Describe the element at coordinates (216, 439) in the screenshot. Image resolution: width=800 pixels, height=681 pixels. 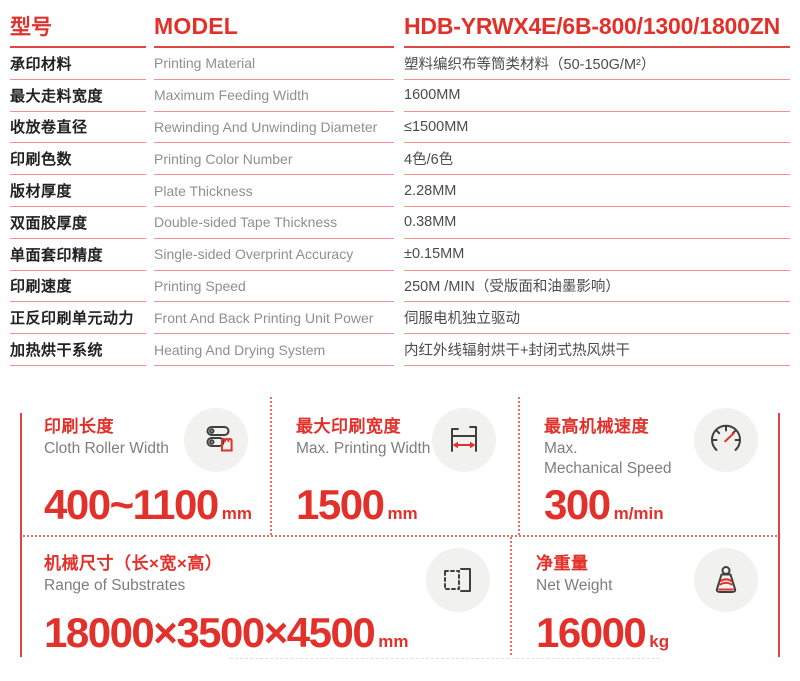
I see `rollers-icon` at that location.